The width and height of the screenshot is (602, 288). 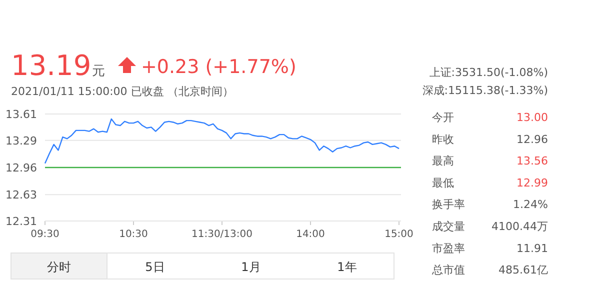 What do you see at coordinates (448, 270) in the screenshot?
I see `text: 总市值` at bounding box center [448, 270].